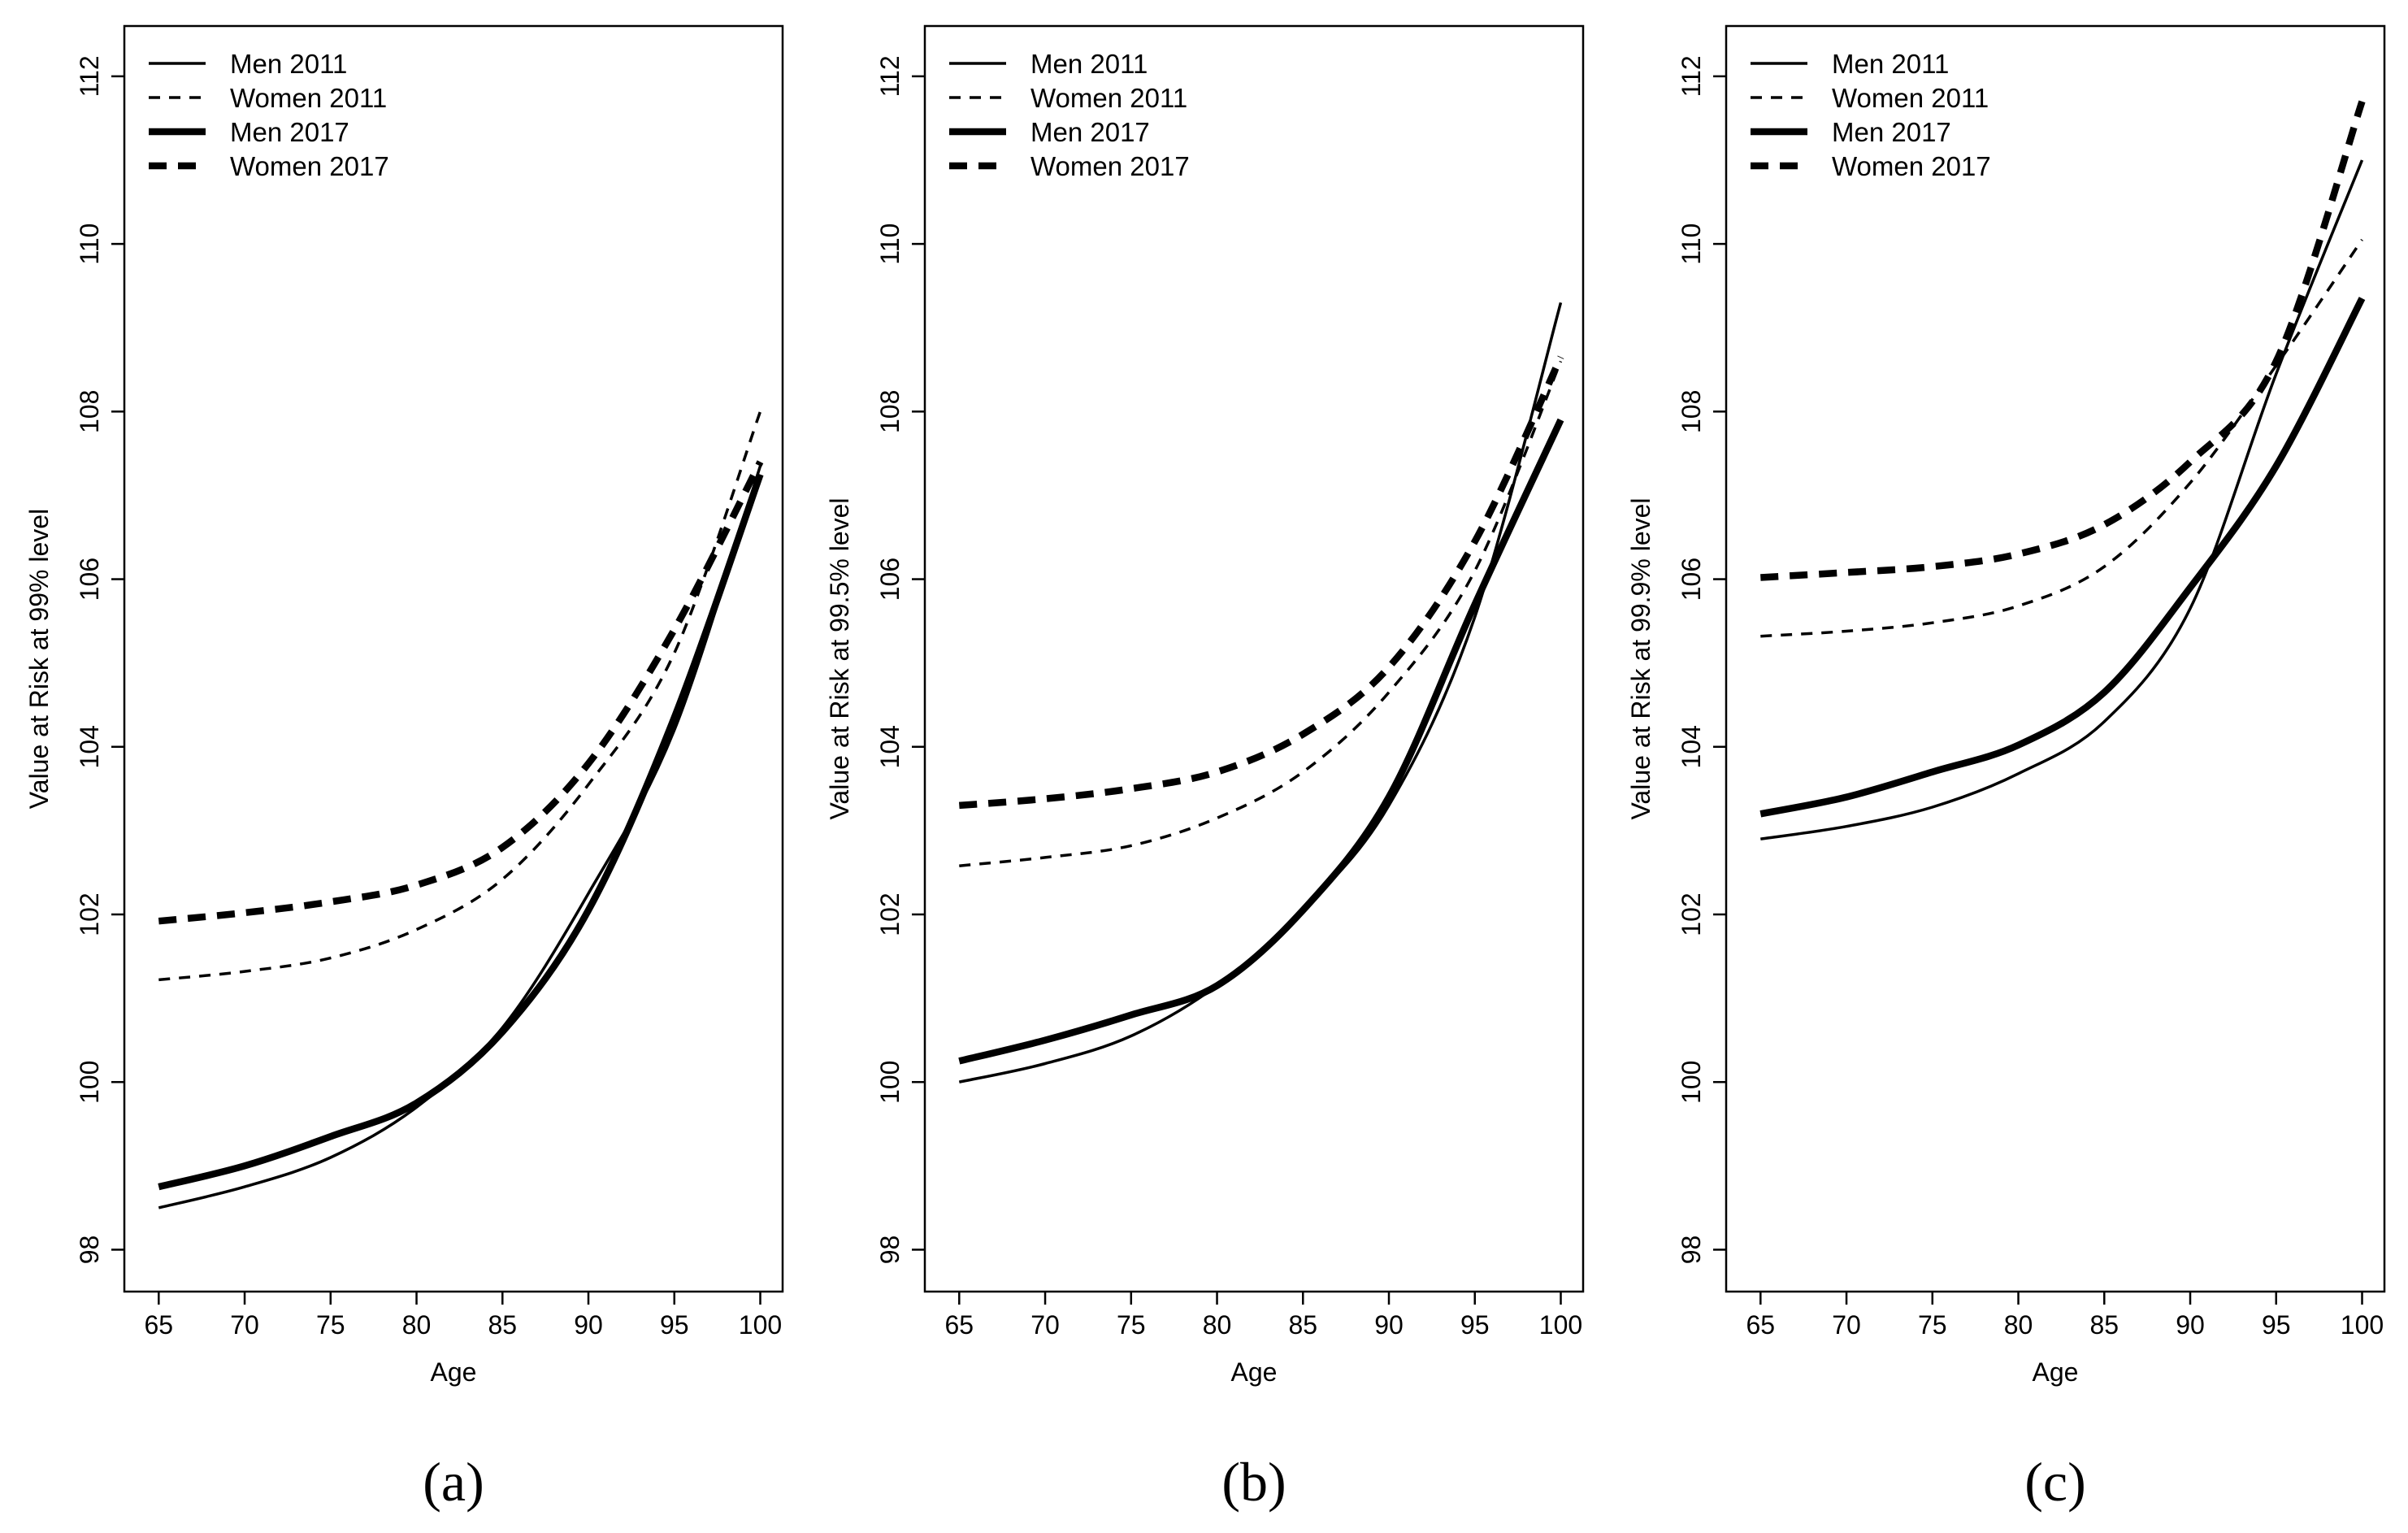 The image size is (2408, 1533). What do you see at coordinates (1640, 658) in the screenshot?
I see `y-axis-label: Value at Risk at 99.9% level` at bounding box center [1640, 658].